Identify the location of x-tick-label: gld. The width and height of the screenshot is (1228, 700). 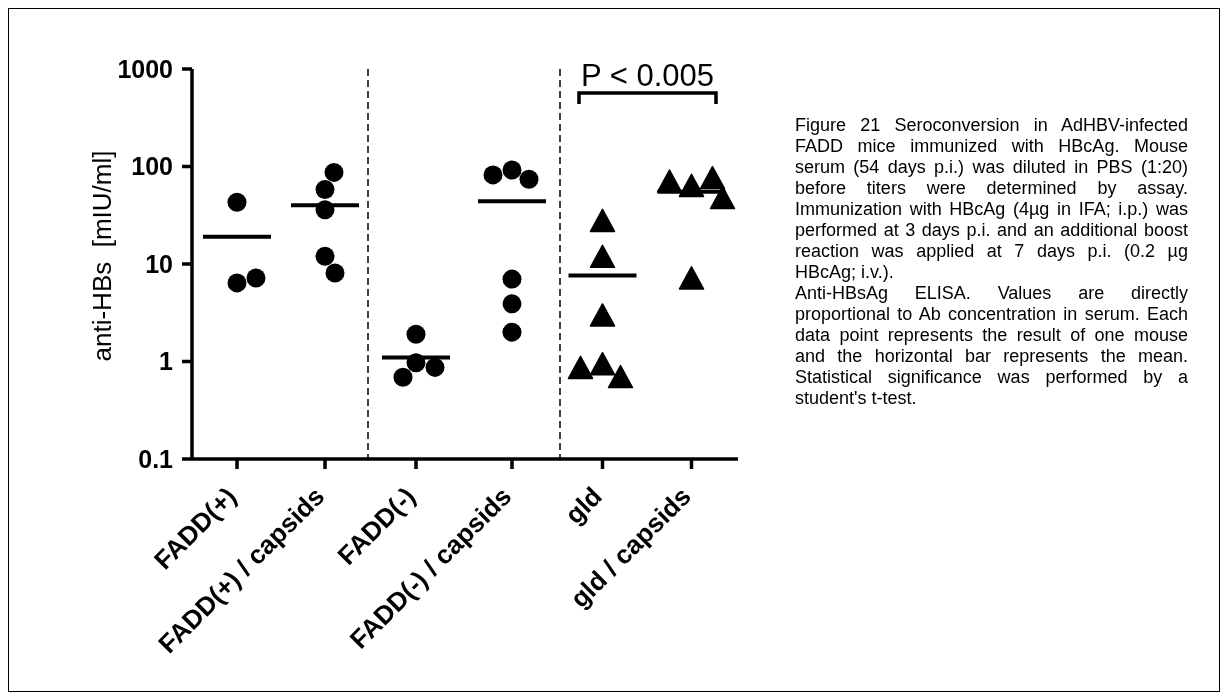
(583, 505).